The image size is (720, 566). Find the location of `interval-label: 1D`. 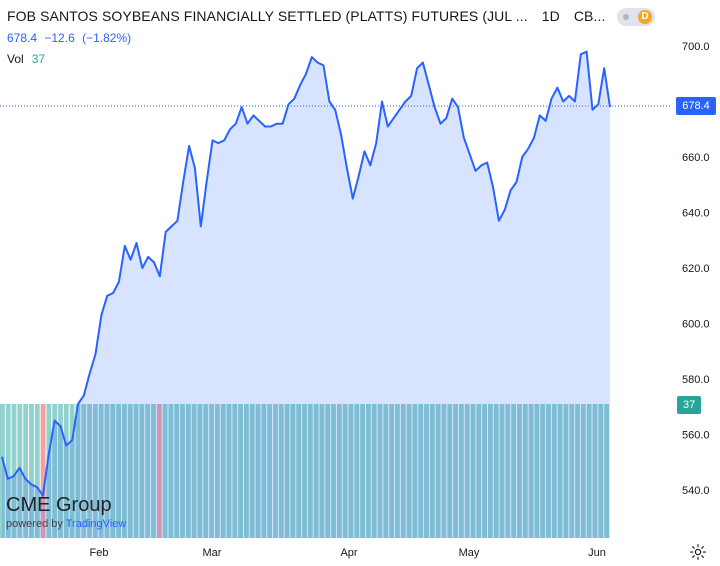

interval-label: 1D is located at coordinates (550, 16).